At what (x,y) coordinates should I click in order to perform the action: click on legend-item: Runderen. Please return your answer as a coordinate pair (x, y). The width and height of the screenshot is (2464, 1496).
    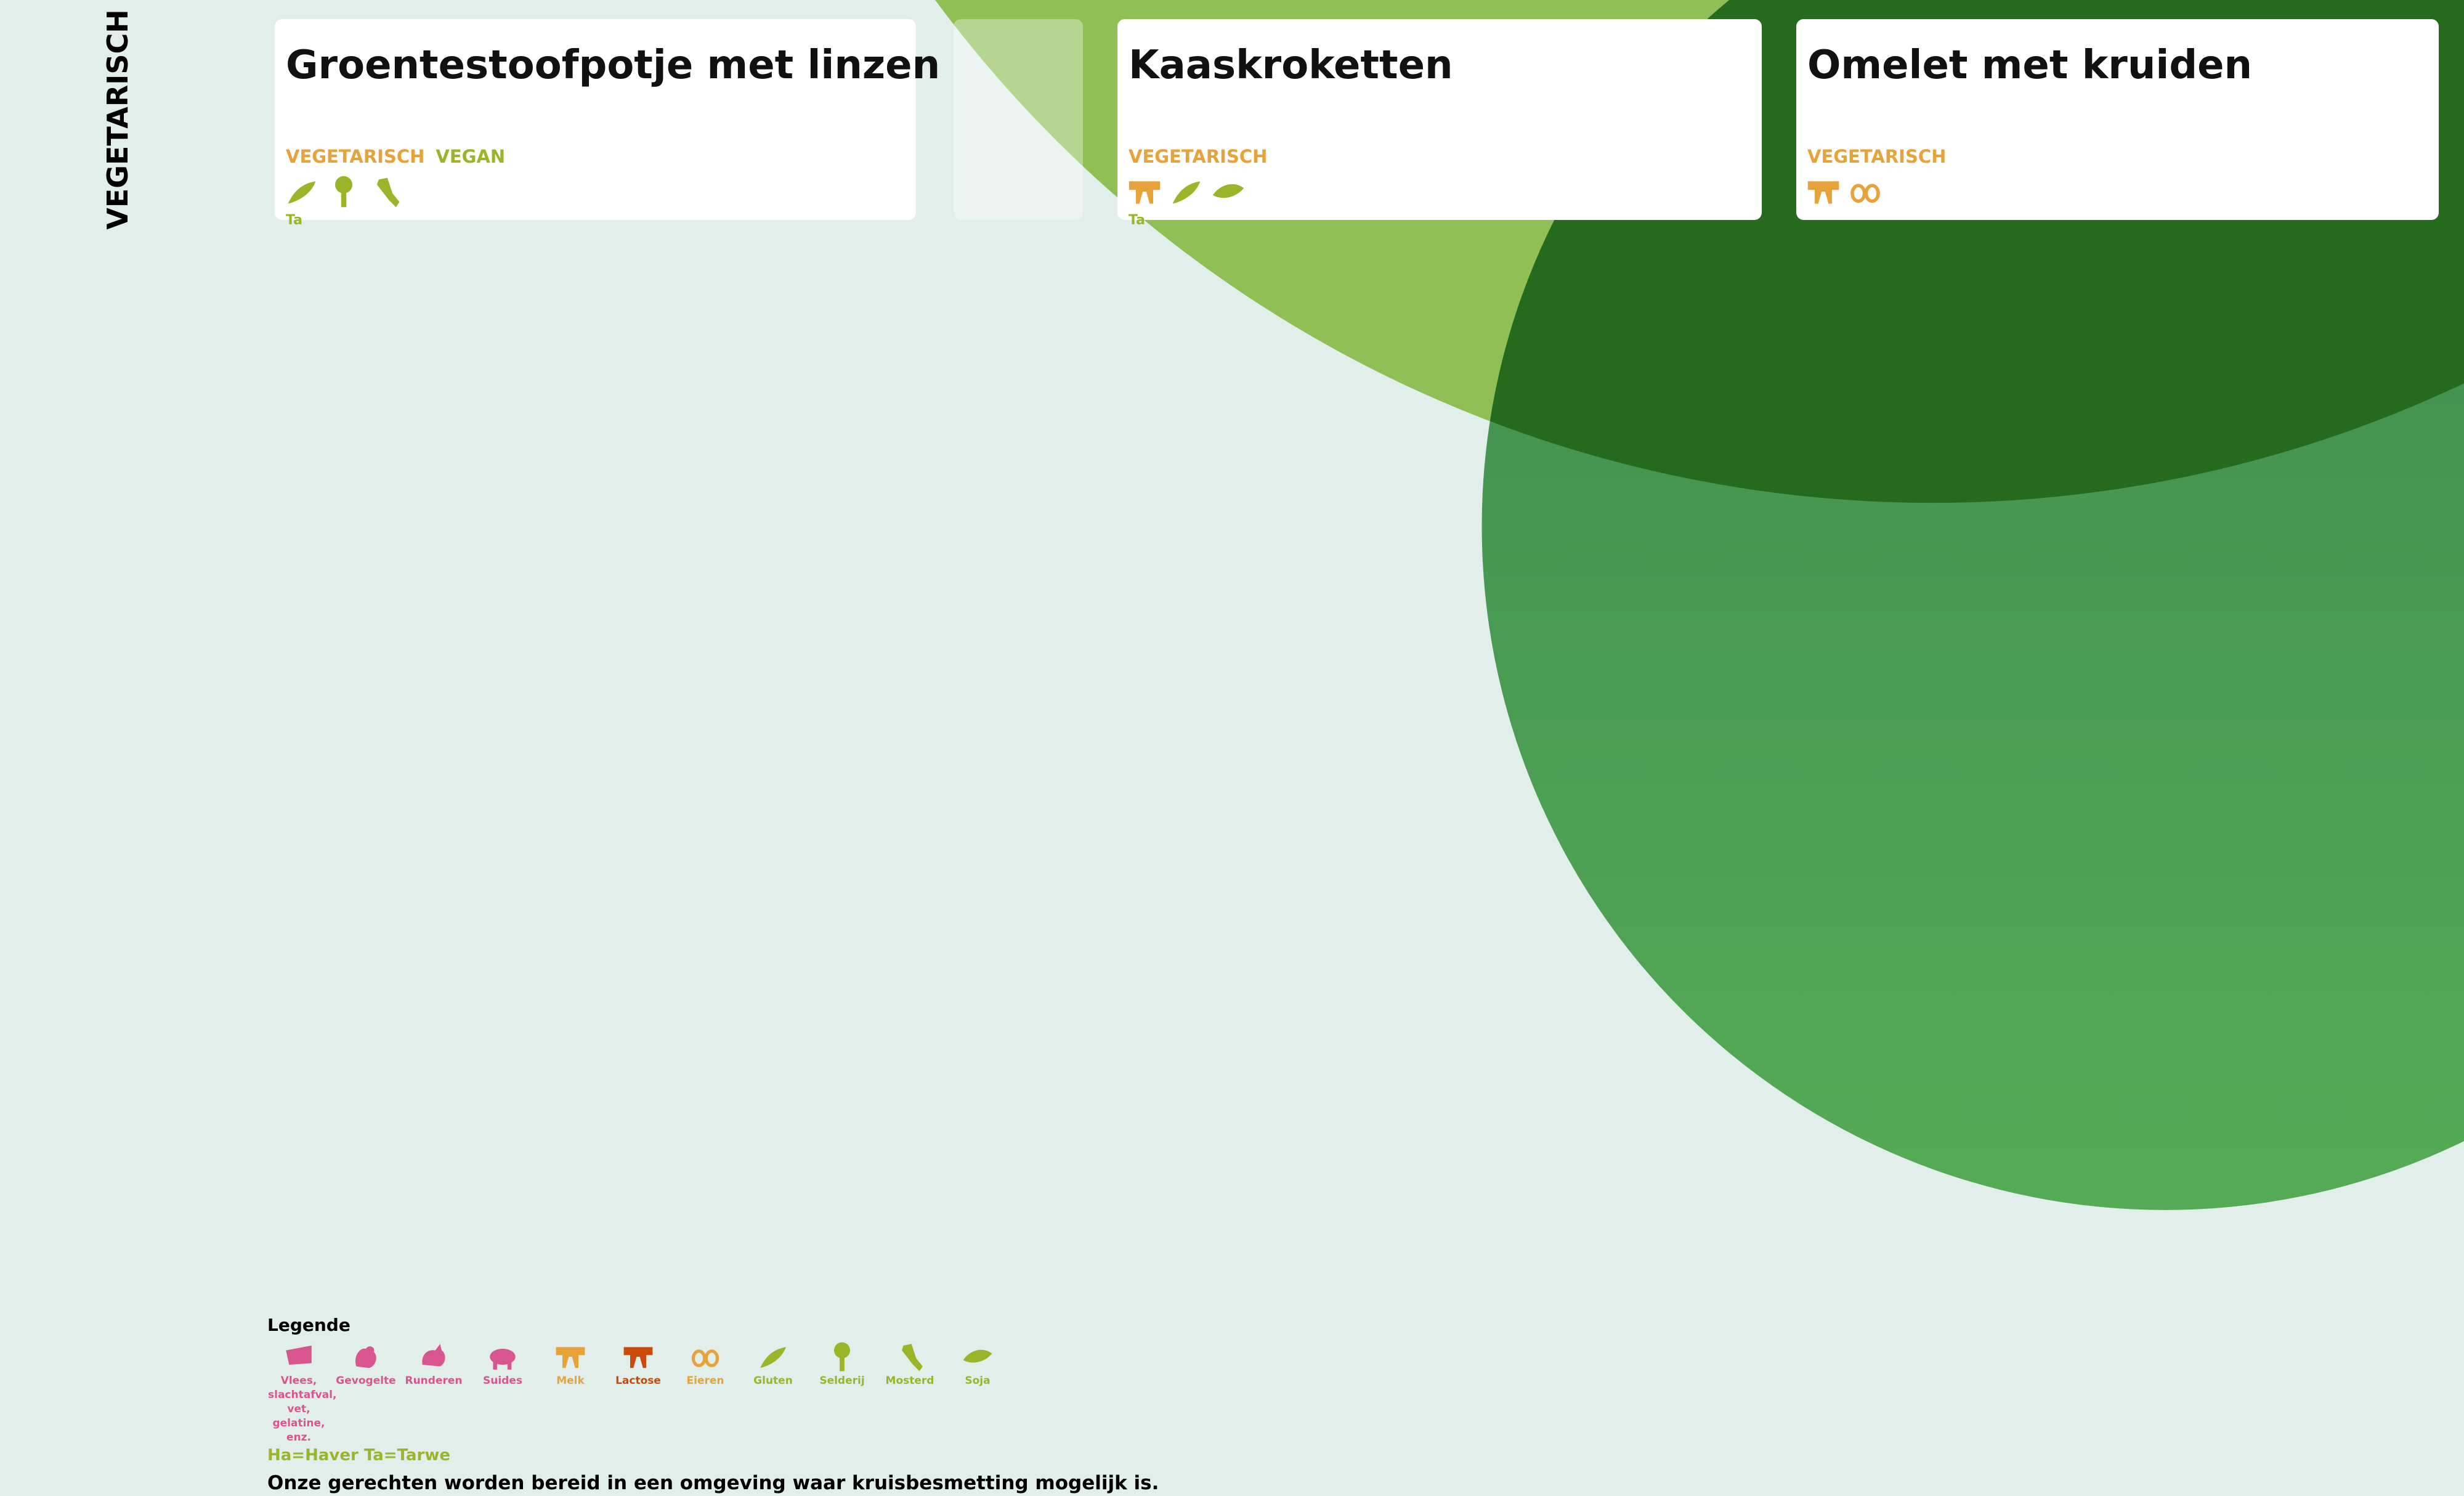
    Looking at the image, I should click on (433, 1365).